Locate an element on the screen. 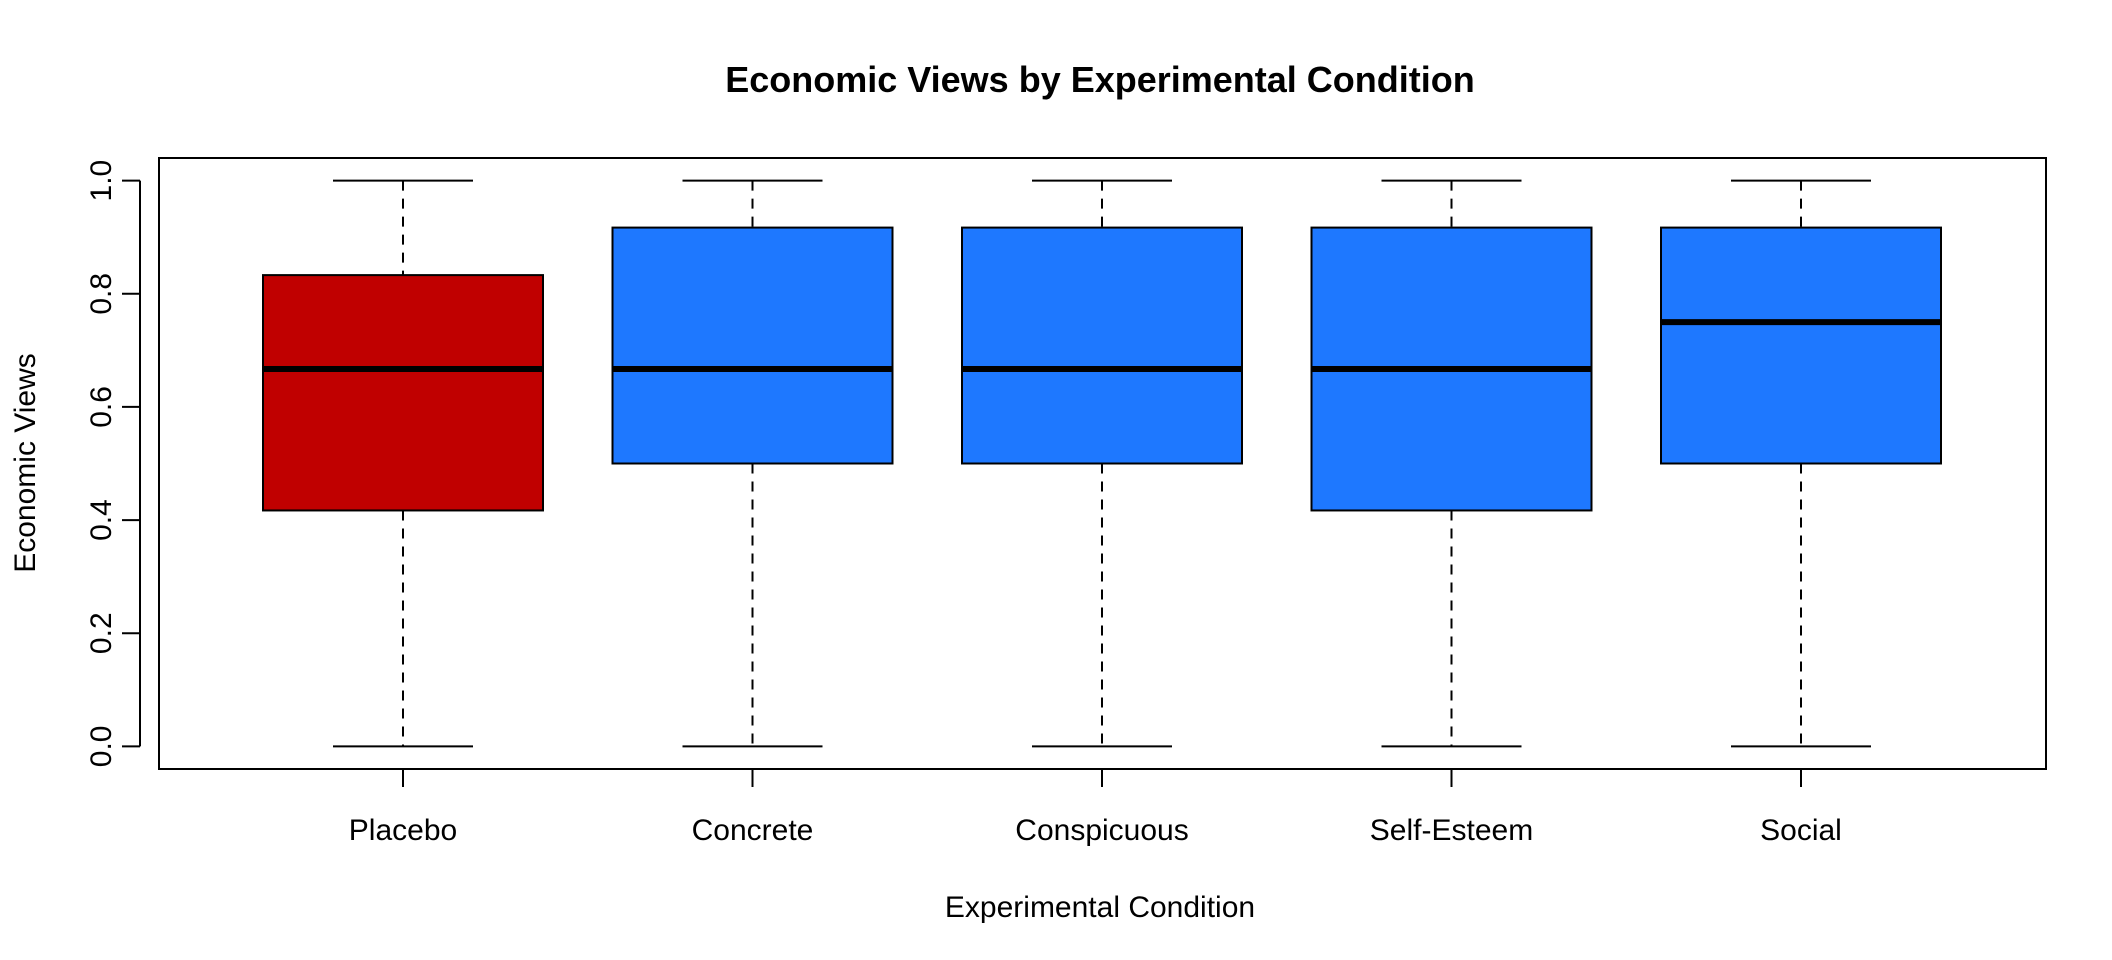 This screenshot has height=960, width=2112. y-tick-label: 0.0 is located at coordinates (101, 747).